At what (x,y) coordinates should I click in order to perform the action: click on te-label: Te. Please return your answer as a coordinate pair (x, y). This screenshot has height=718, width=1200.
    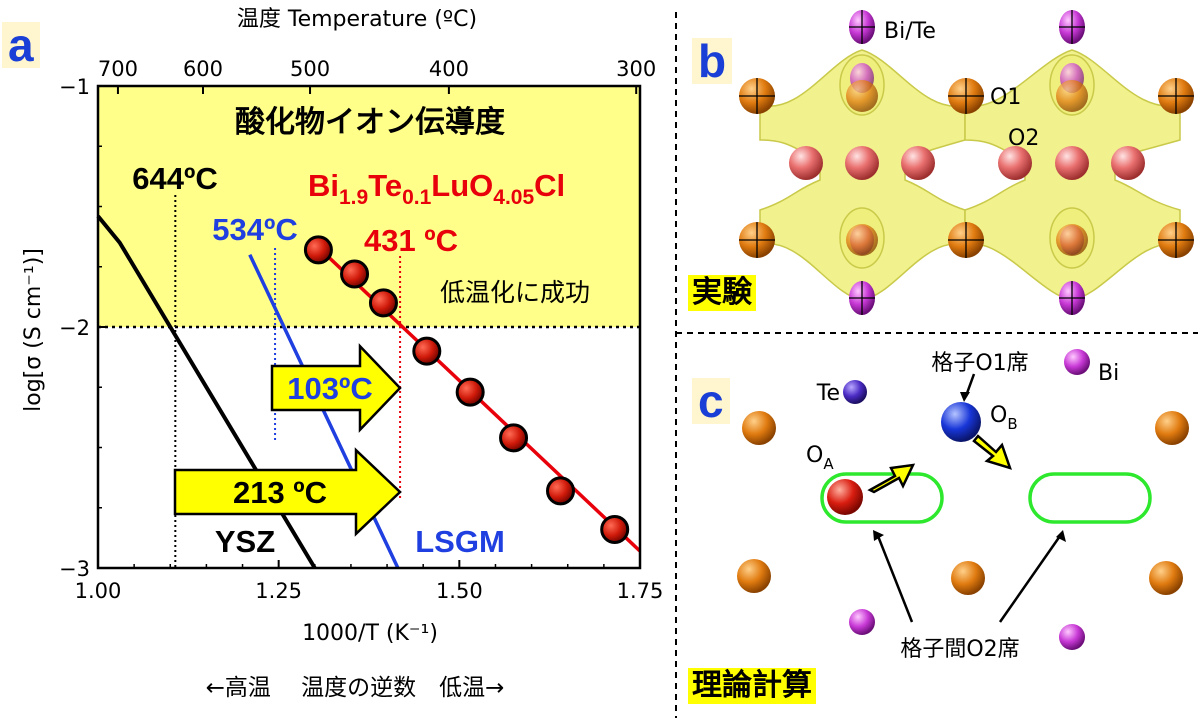
    Looking at the image, I should click on (828, 393).